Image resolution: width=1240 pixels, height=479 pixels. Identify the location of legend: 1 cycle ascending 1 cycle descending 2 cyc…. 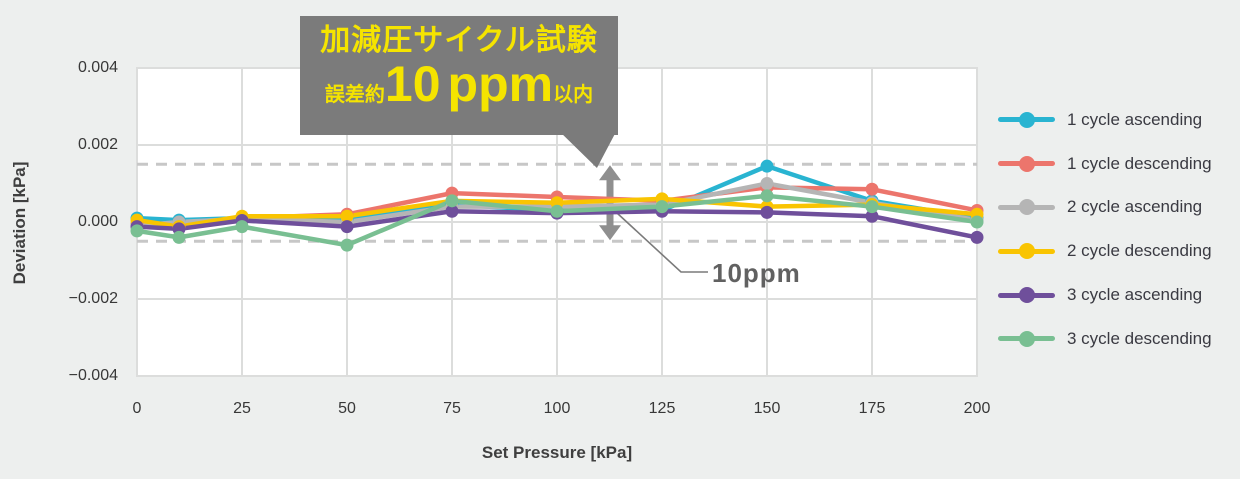
(1105, 229).